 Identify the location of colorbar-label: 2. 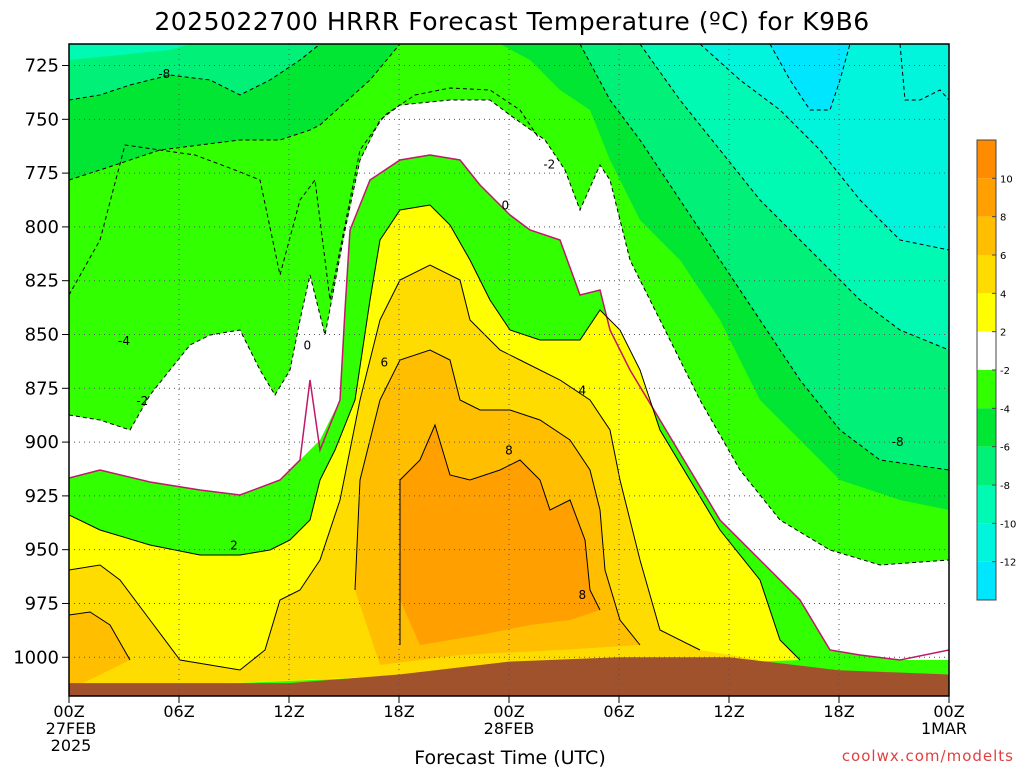
(1003, 333).